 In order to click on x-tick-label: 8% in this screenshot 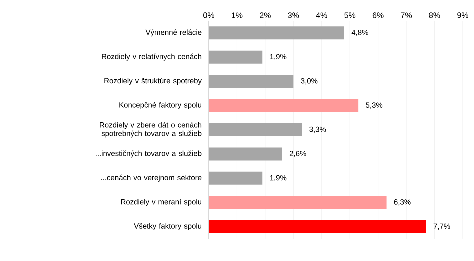, I will do `click(434, 15)`.